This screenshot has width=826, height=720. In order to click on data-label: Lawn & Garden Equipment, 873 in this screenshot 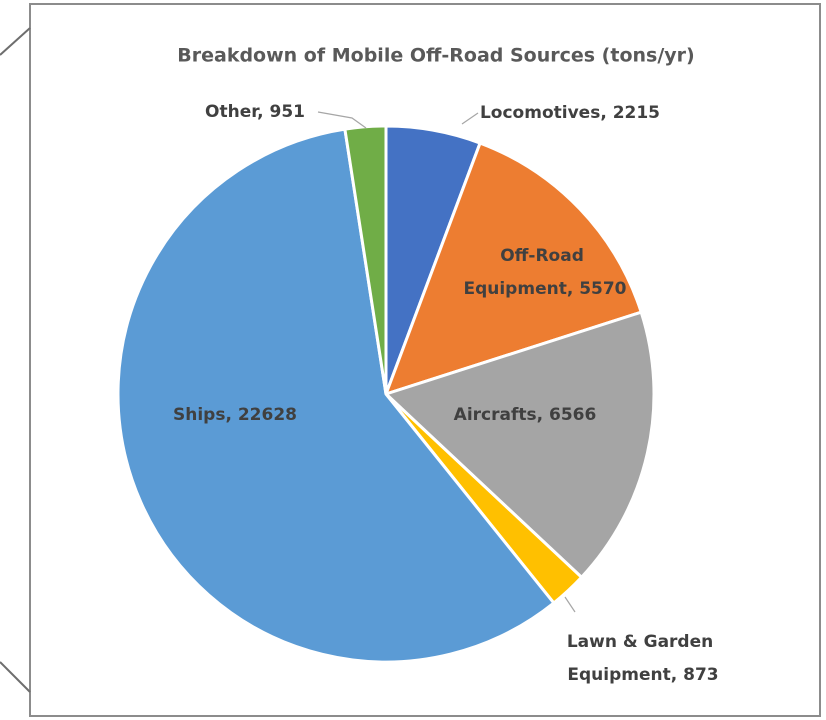, I will do `click(643, 658)`.